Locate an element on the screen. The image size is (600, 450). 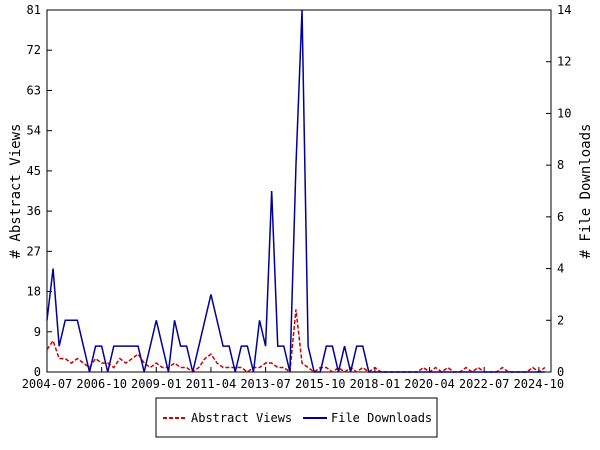
x-tick-label: 2006-10 is located at coordinates (101, 384).